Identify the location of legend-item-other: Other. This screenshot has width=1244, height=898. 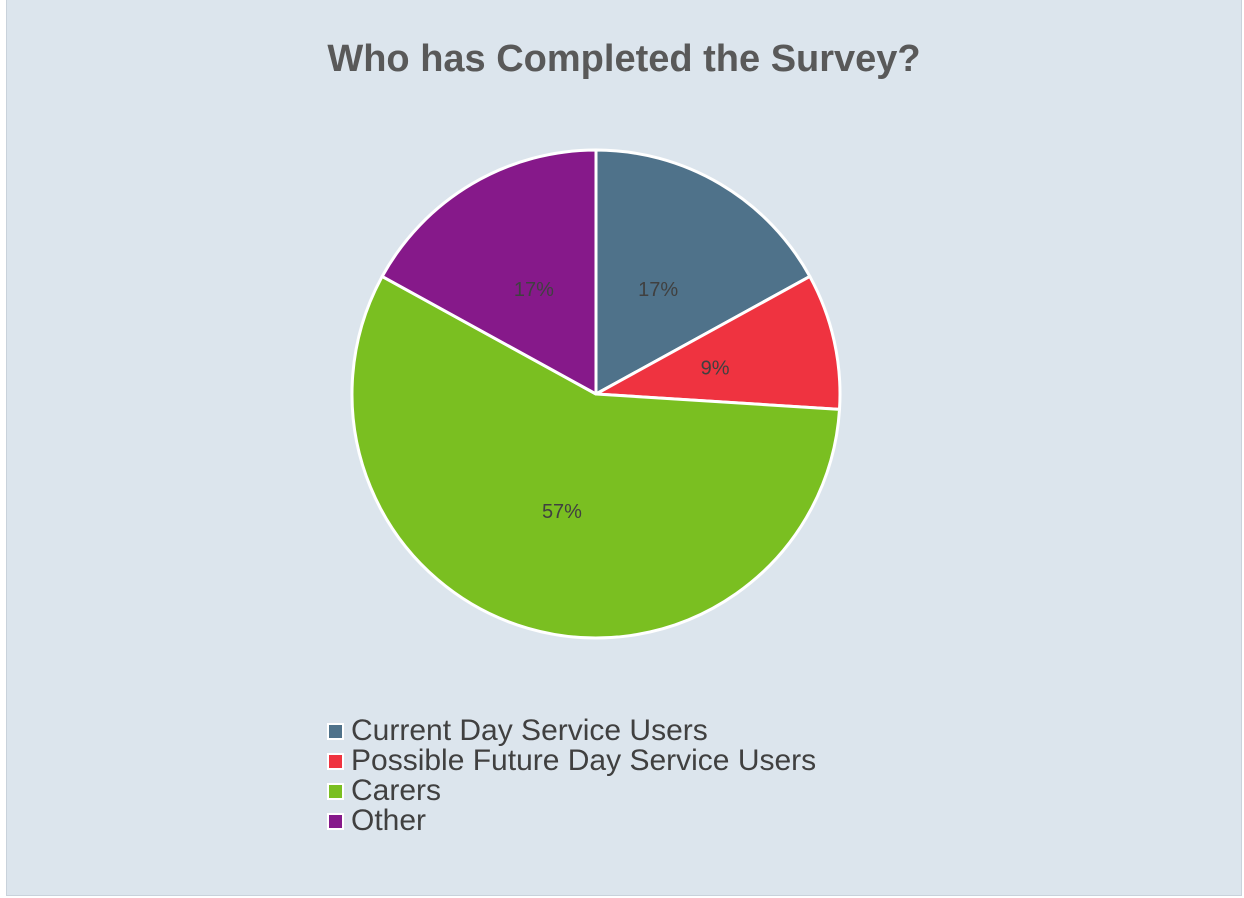
(571, 821).